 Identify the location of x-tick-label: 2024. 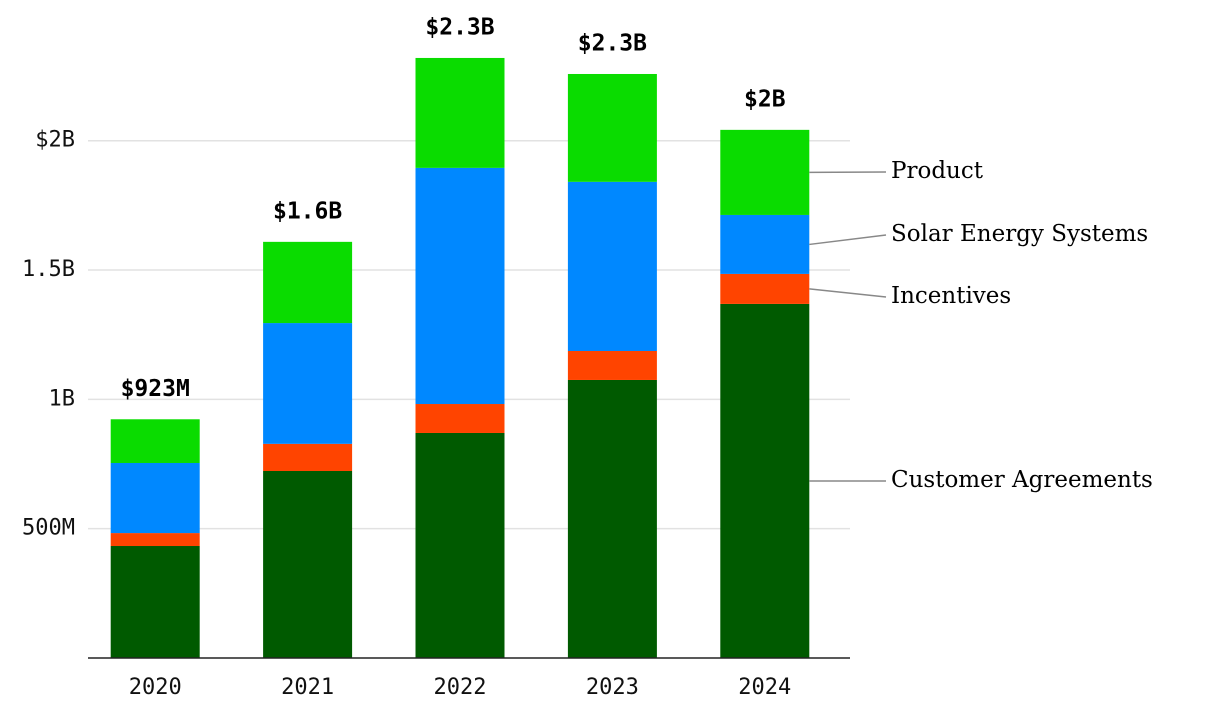
(764, 687).